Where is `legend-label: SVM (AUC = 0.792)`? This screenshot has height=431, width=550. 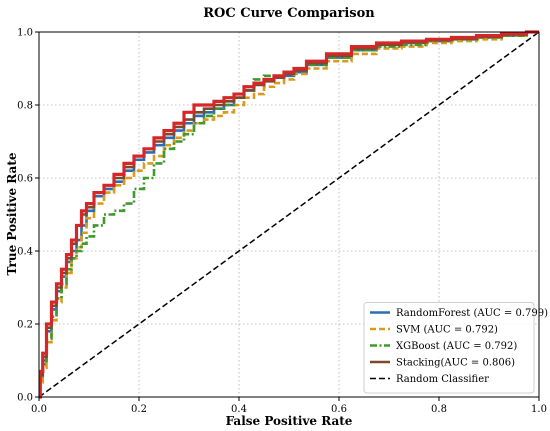 legend-label: SVM (AUC = 0.792) is located at coordinates (447, 330).